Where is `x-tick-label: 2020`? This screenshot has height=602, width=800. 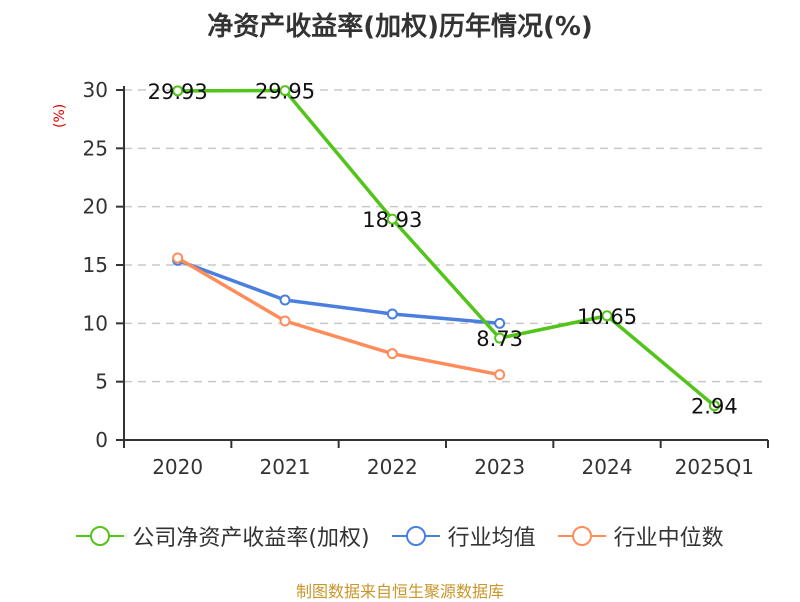 x-tick-label: 2020 is located at coordinates (177, 467).